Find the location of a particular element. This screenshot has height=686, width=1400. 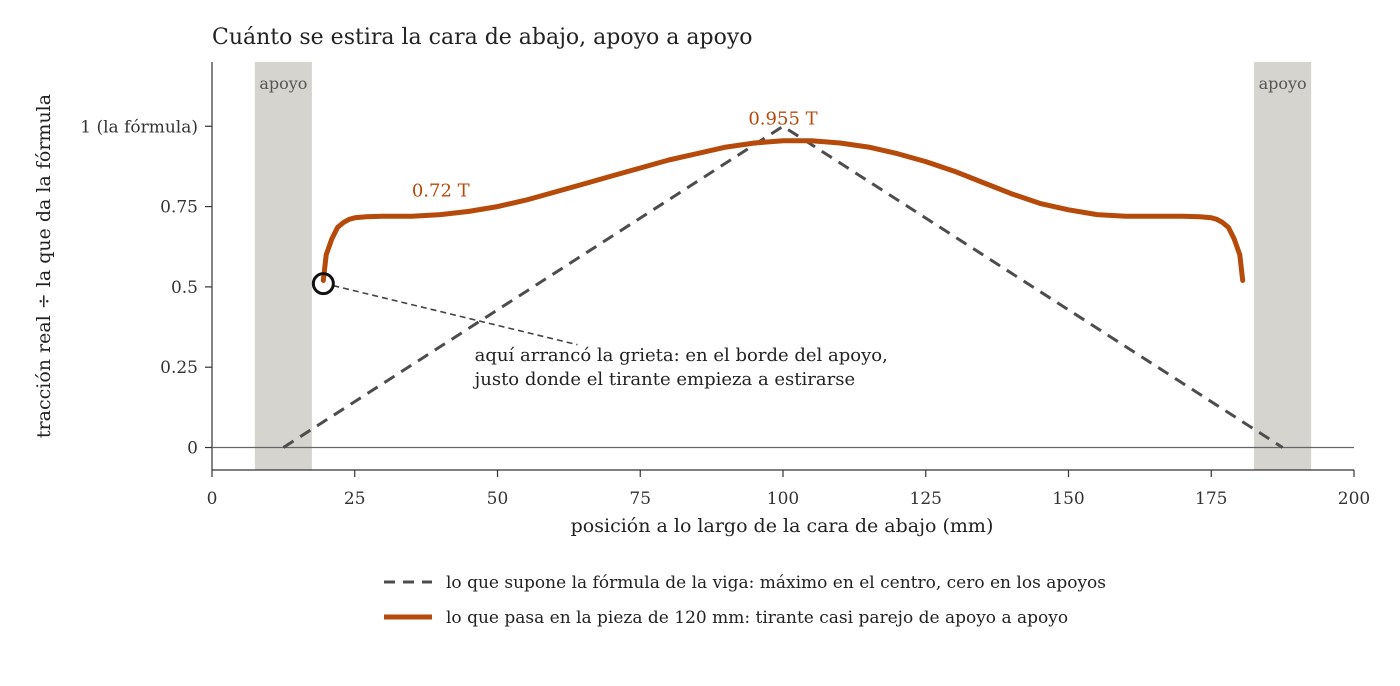

crack-marker is located at coordinates (323, 284).